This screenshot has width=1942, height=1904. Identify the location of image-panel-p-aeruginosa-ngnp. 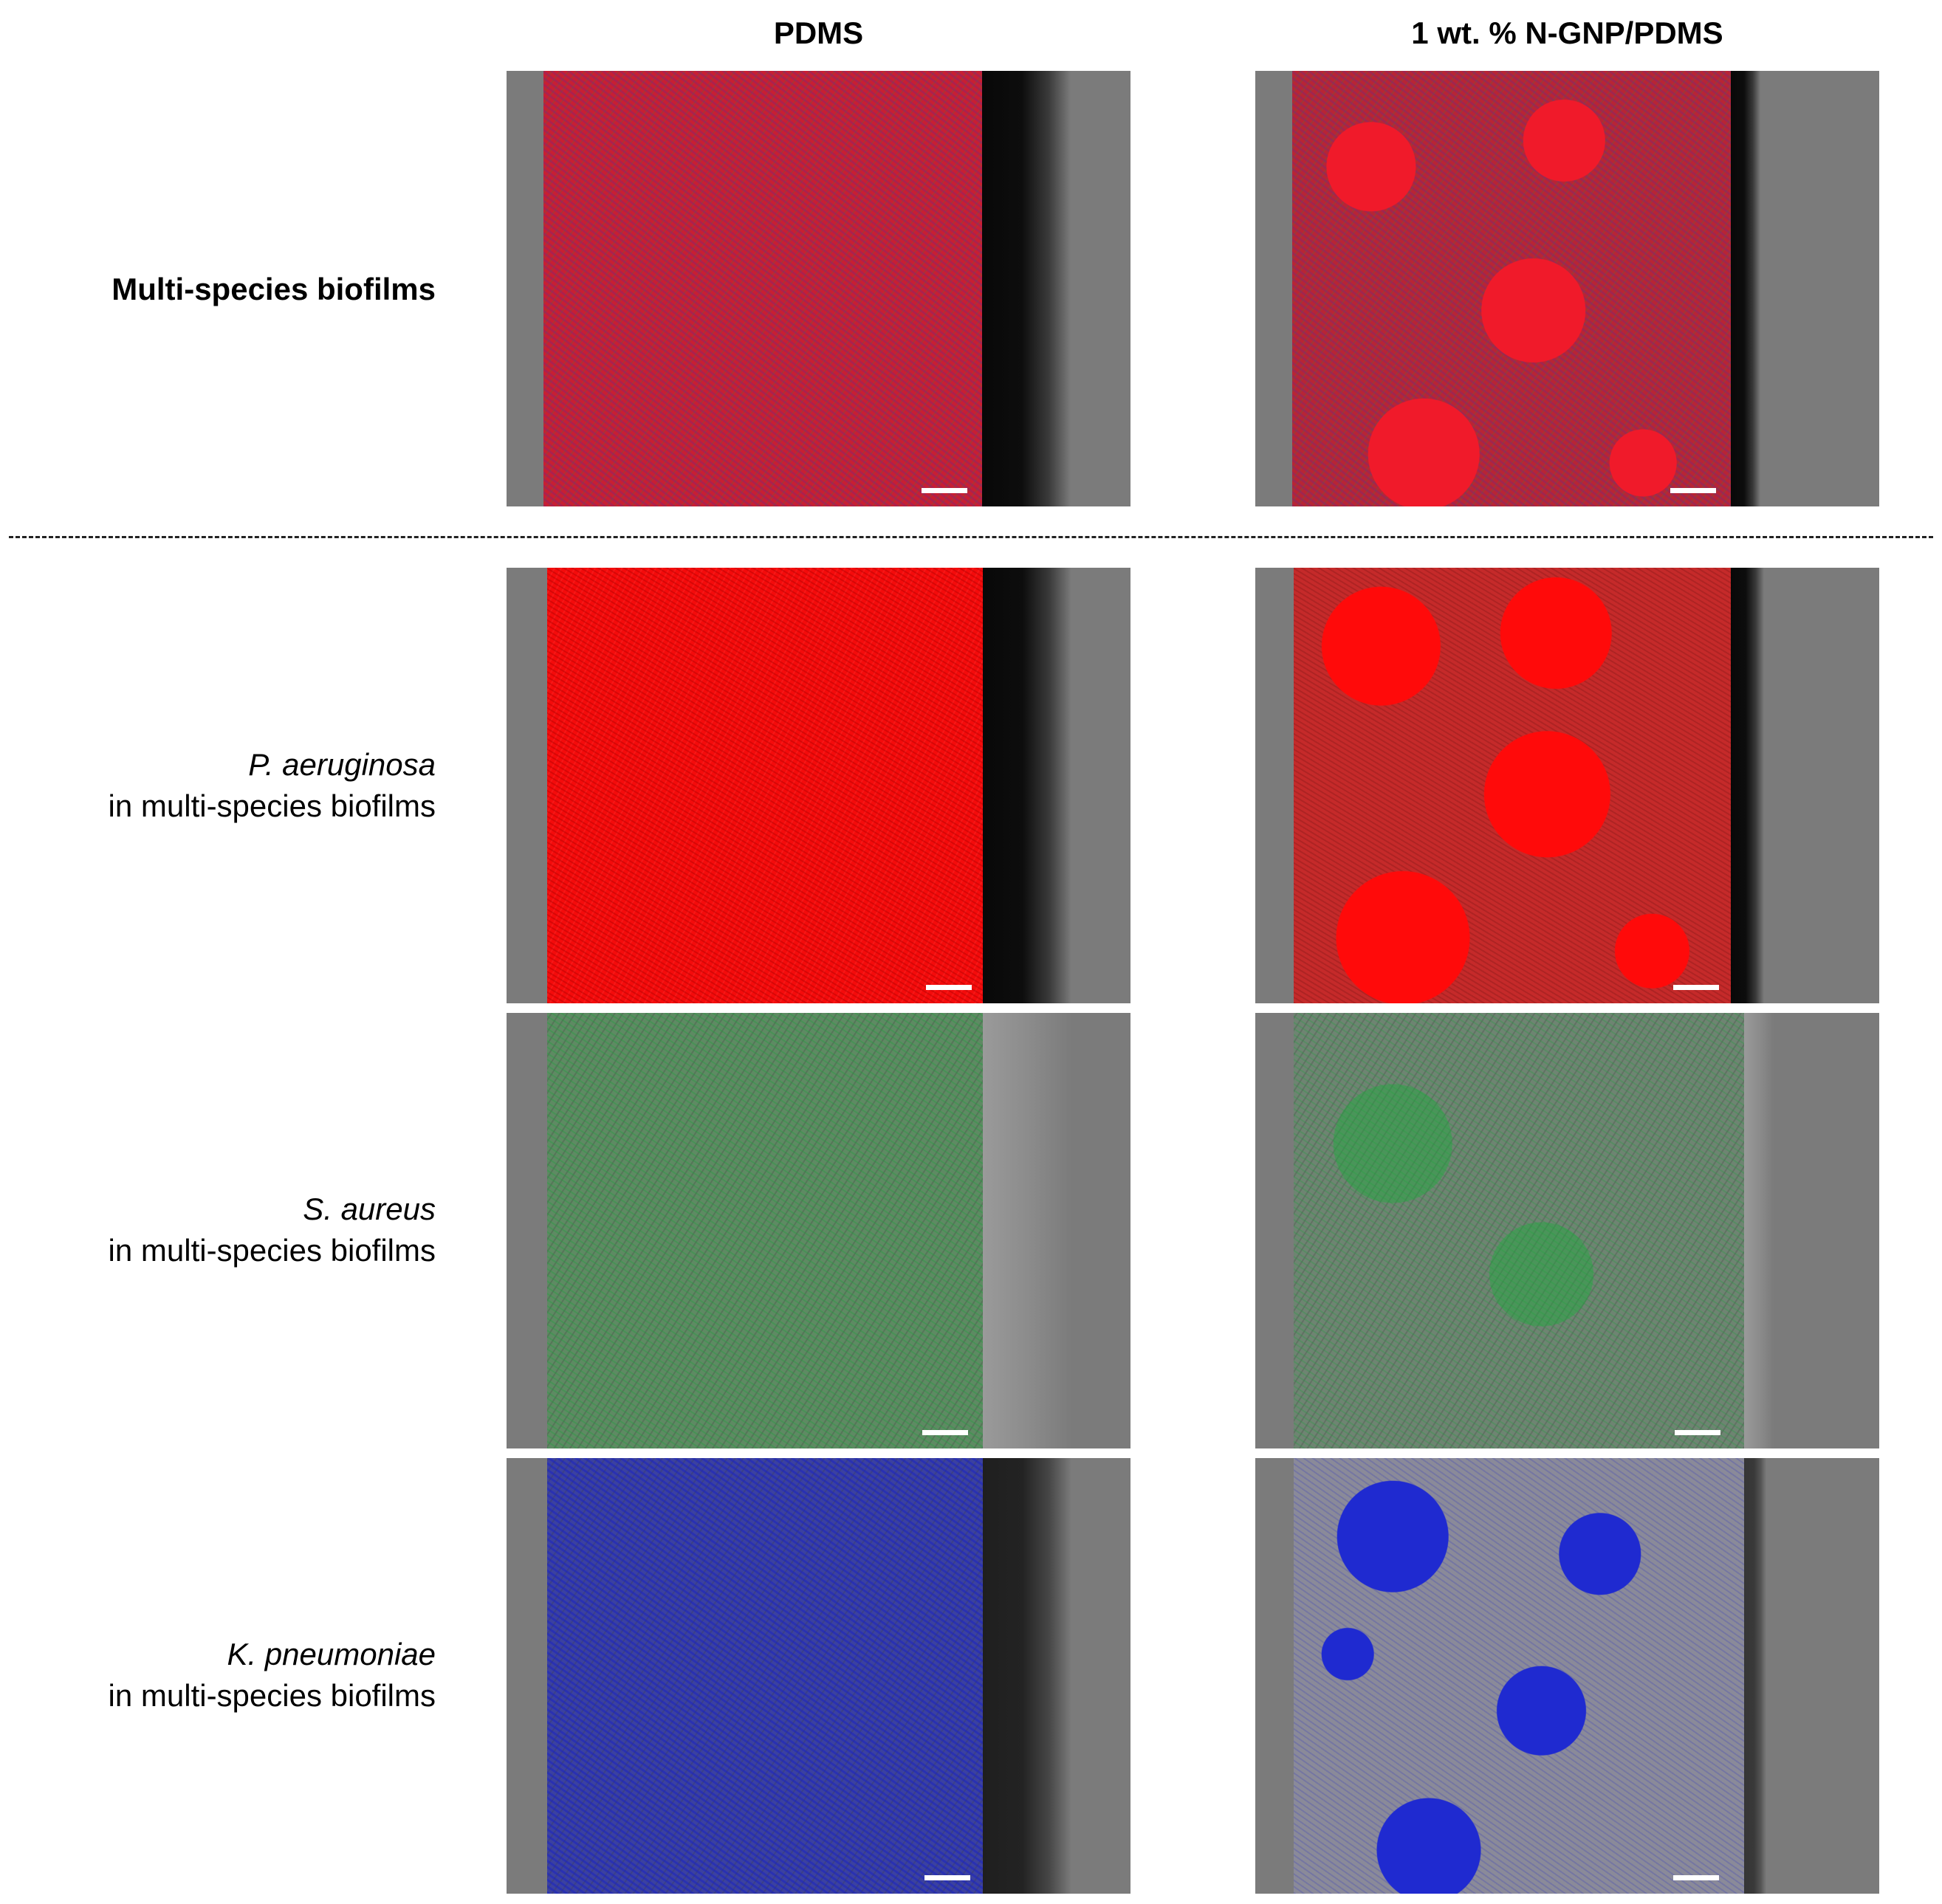
(1567, 786).